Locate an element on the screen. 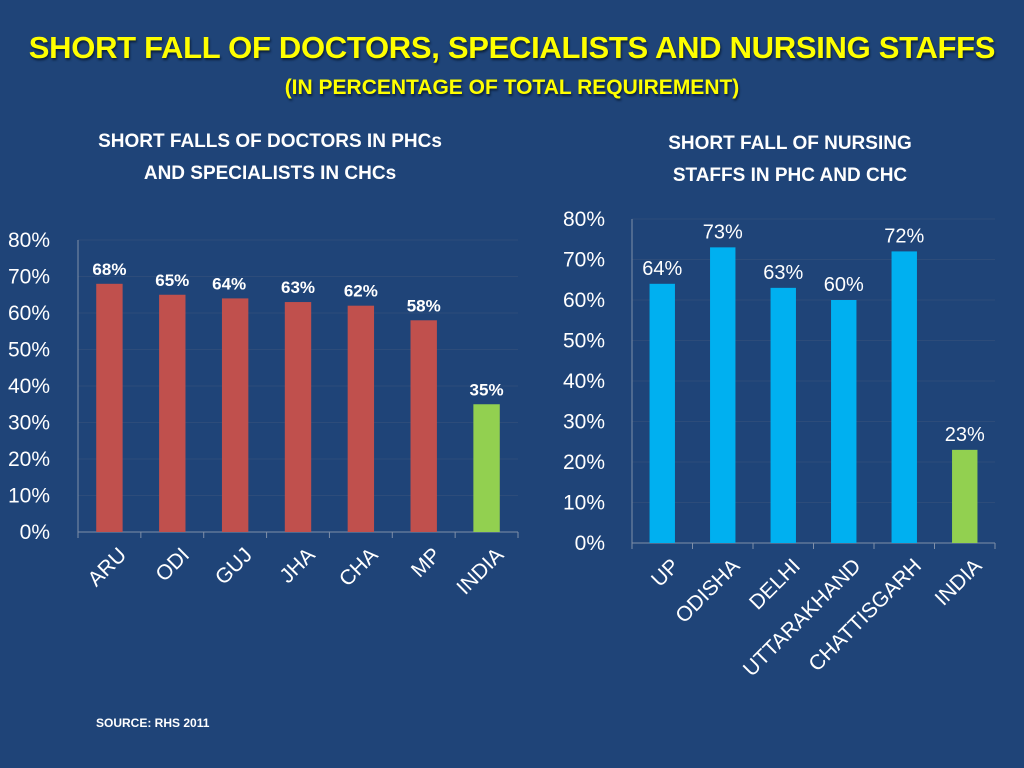  nursing-bar-uttarakhand is located at coordinates (844, 421).